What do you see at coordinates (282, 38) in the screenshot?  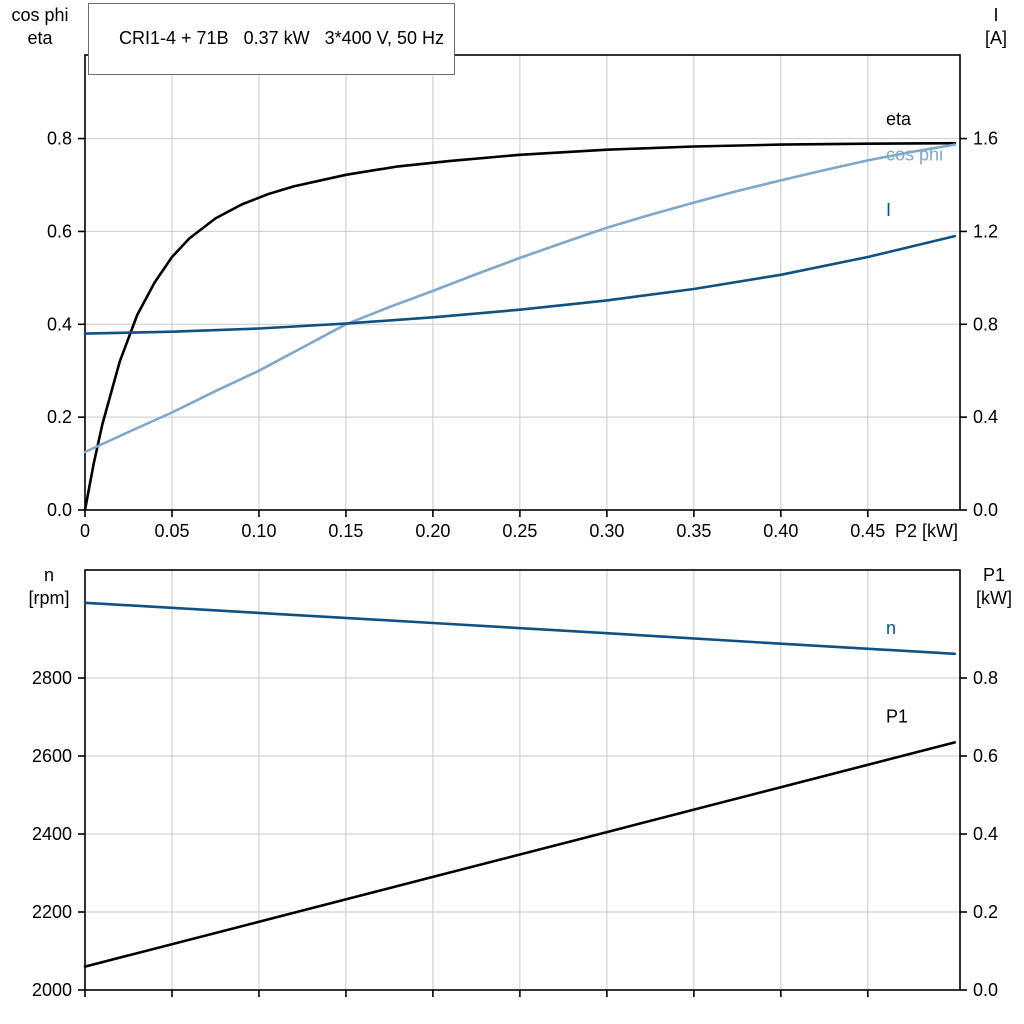 I see `chart-title: CRI1-4 + 71B 0.37 kW 3*400 V, 50 Hz` at bounding box center [282, 38].